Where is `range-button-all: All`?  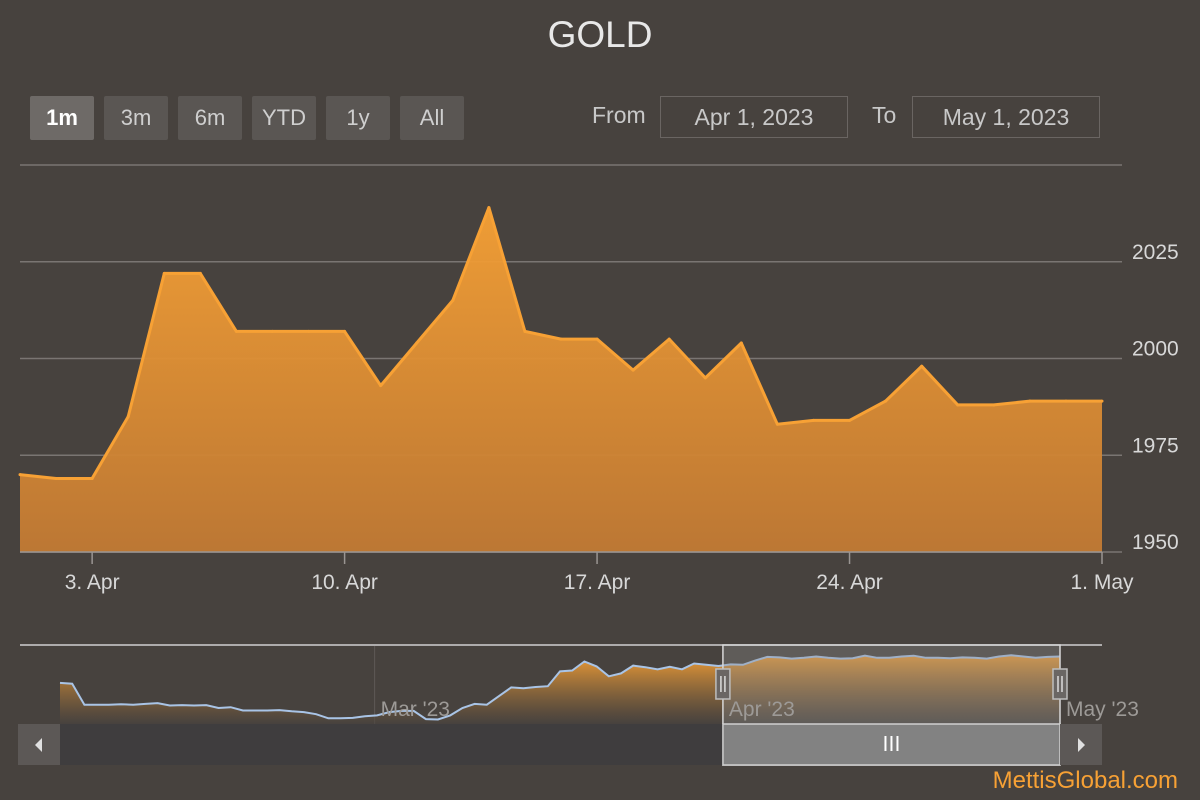
range-button-all: All is located at coordinates (432, 118).